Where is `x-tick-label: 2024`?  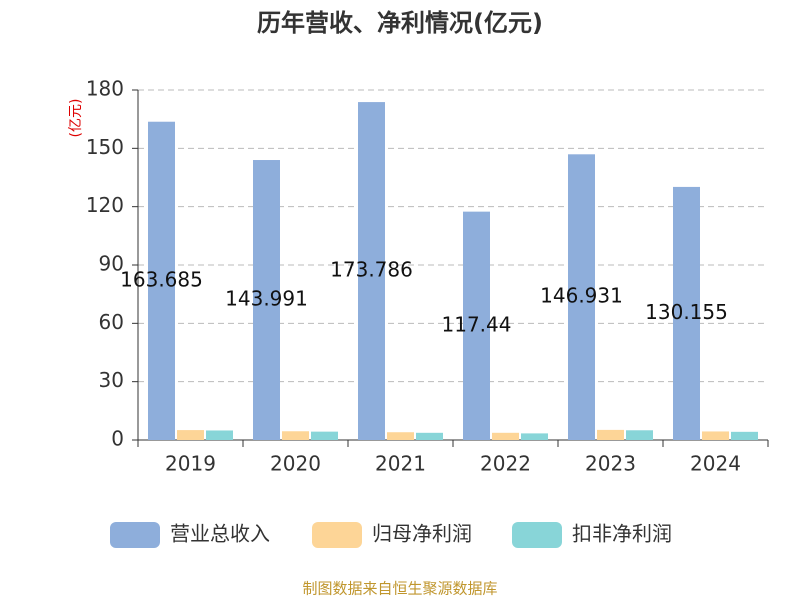 x-tick-label: 2024 is located at coordinates (715, 464).